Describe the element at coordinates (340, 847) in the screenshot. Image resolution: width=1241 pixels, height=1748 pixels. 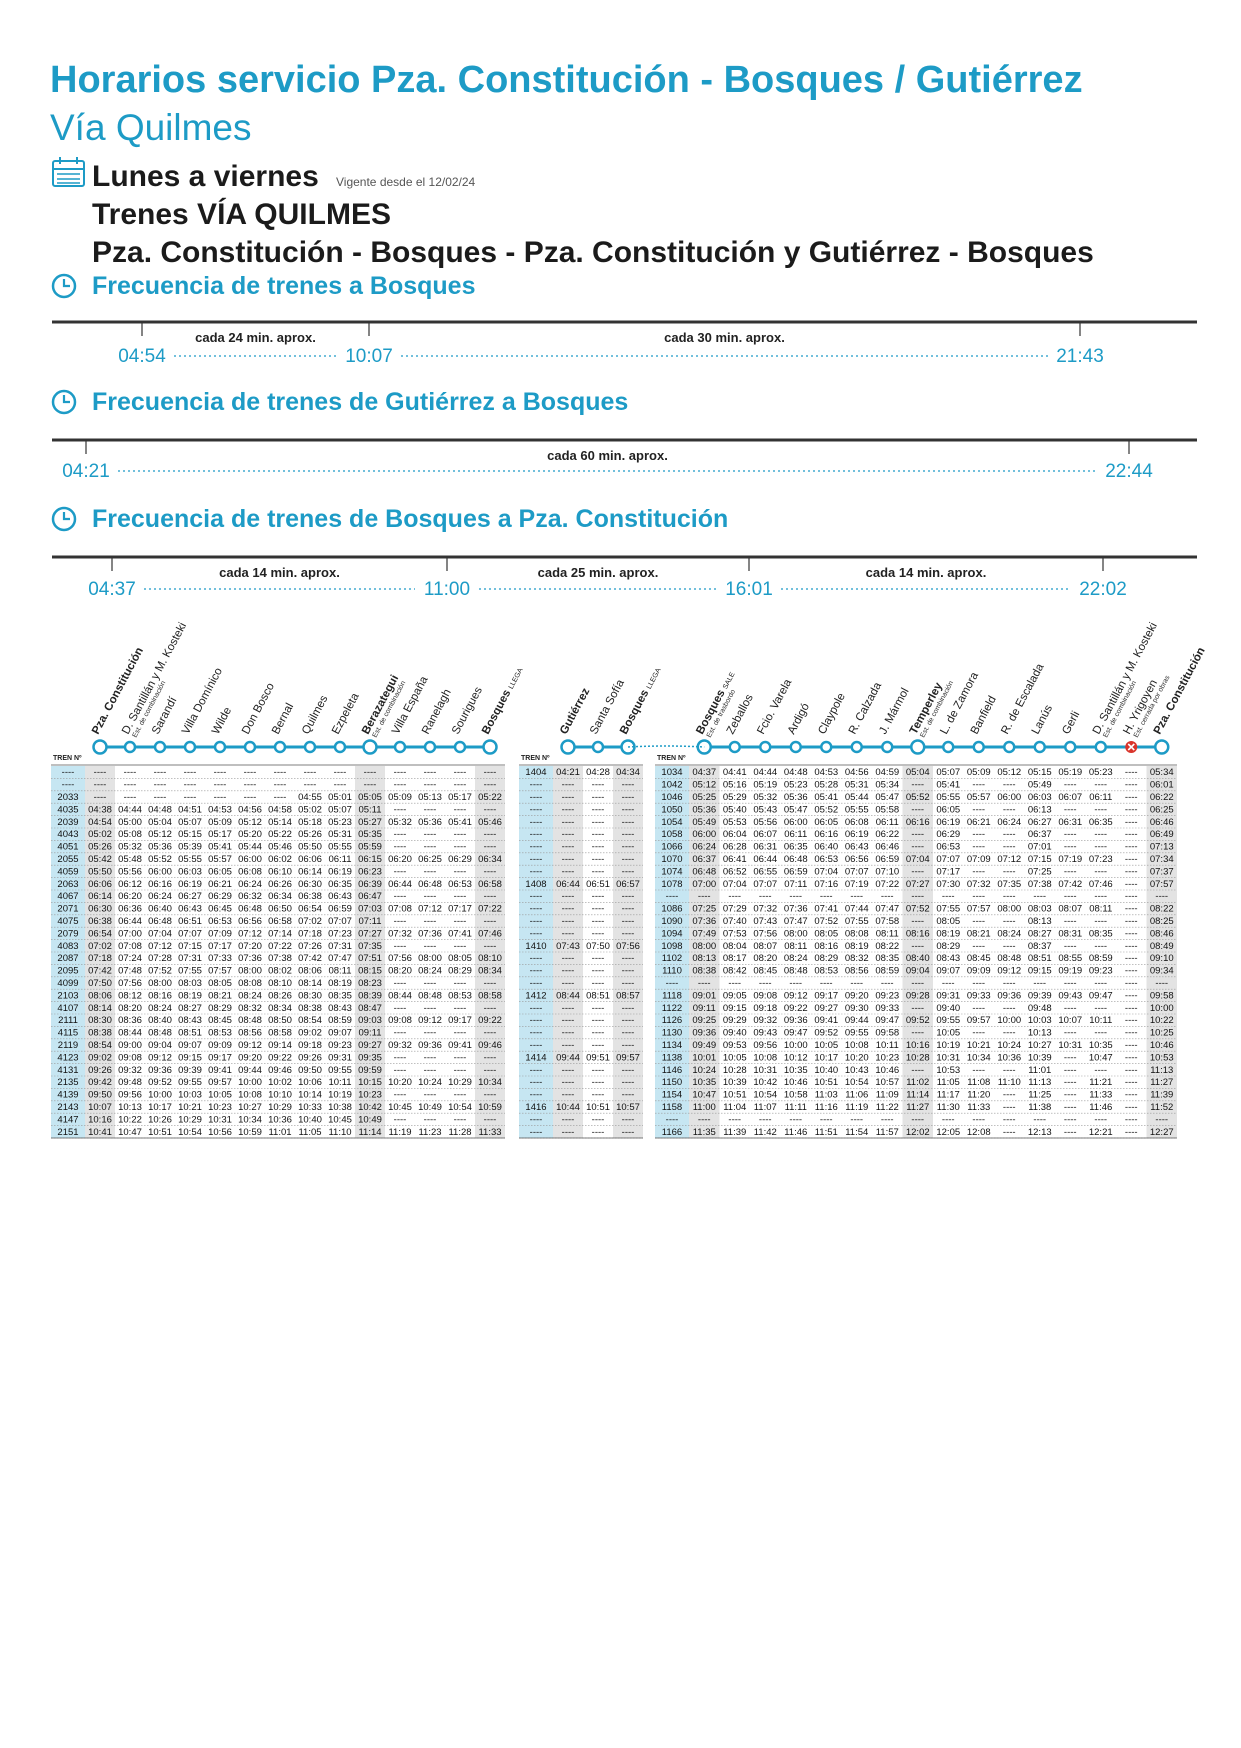
I see `time-cell: 05:55` at that location.